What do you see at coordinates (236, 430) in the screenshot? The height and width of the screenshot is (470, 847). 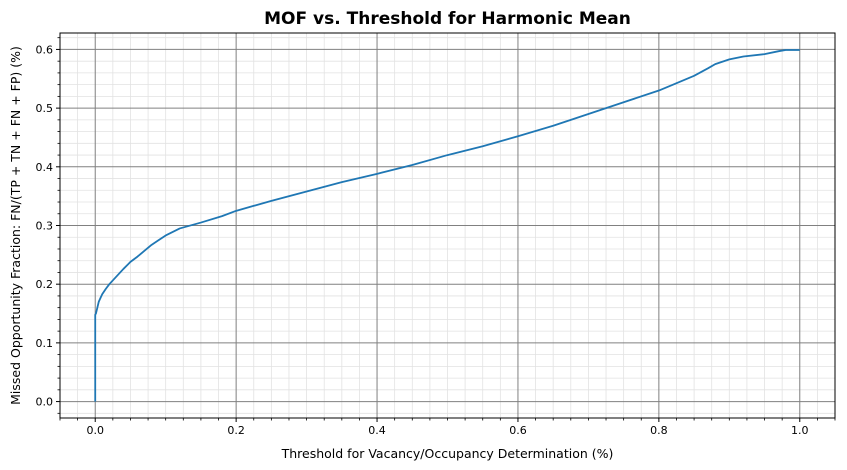 I see `x-tick-label: 0.2` at bounding box center [236, 430].